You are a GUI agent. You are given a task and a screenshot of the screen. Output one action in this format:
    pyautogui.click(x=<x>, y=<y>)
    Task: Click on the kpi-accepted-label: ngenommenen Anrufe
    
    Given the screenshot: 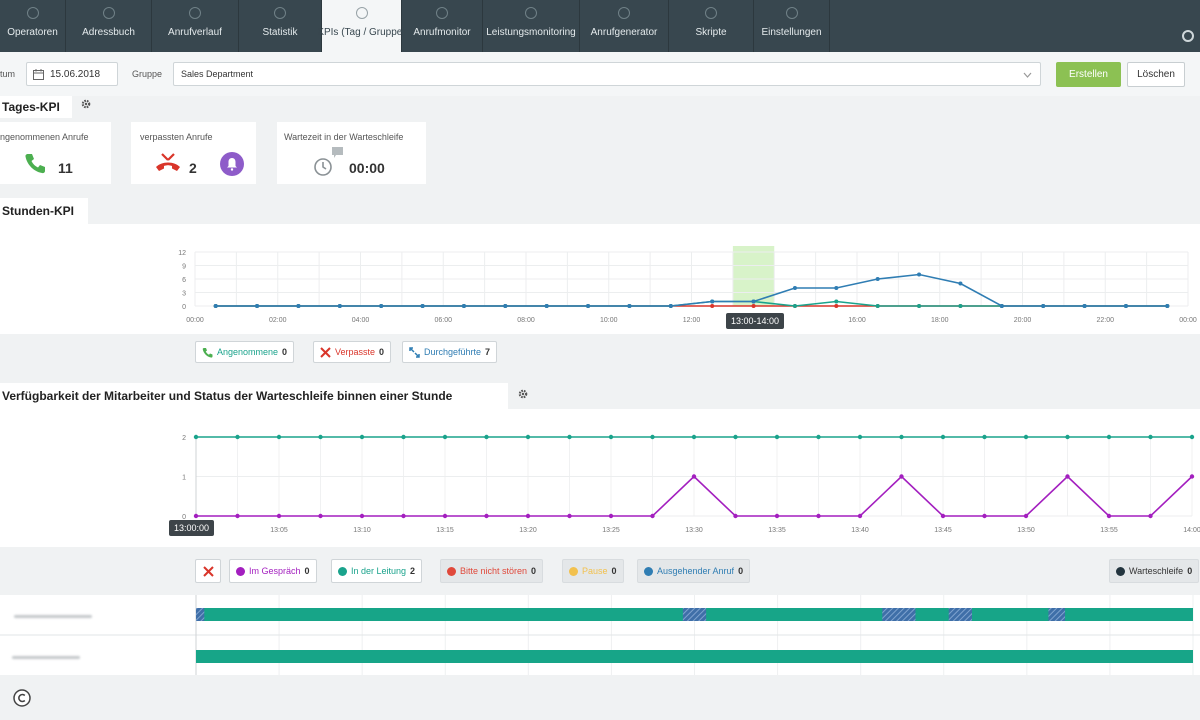 What is the action you would take?
    pyautogui.click(x=44, y=137)
    